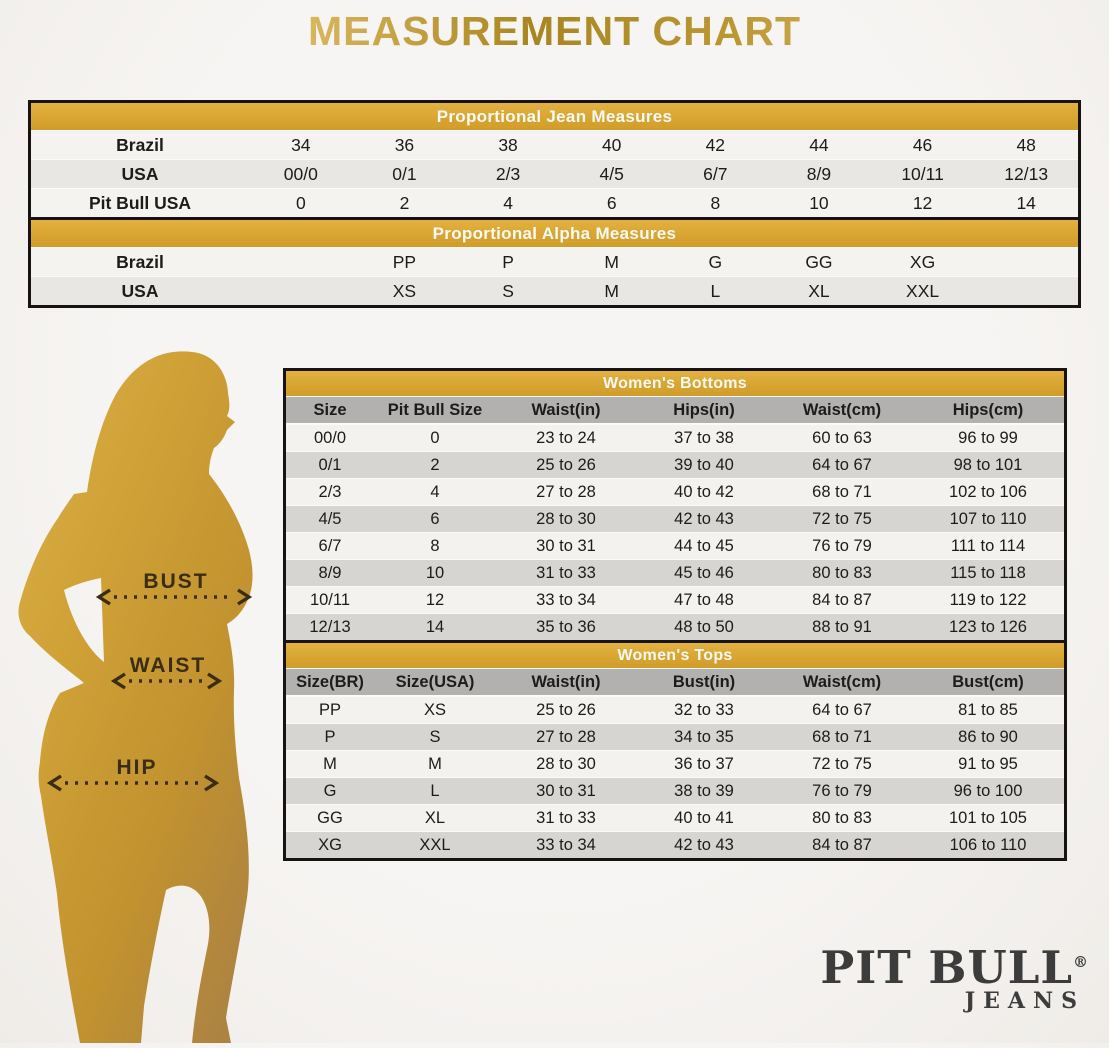  Describe the element at coordinates (988, 464) in the screenshot. I see `cell-value: 98 to 101` at that location.